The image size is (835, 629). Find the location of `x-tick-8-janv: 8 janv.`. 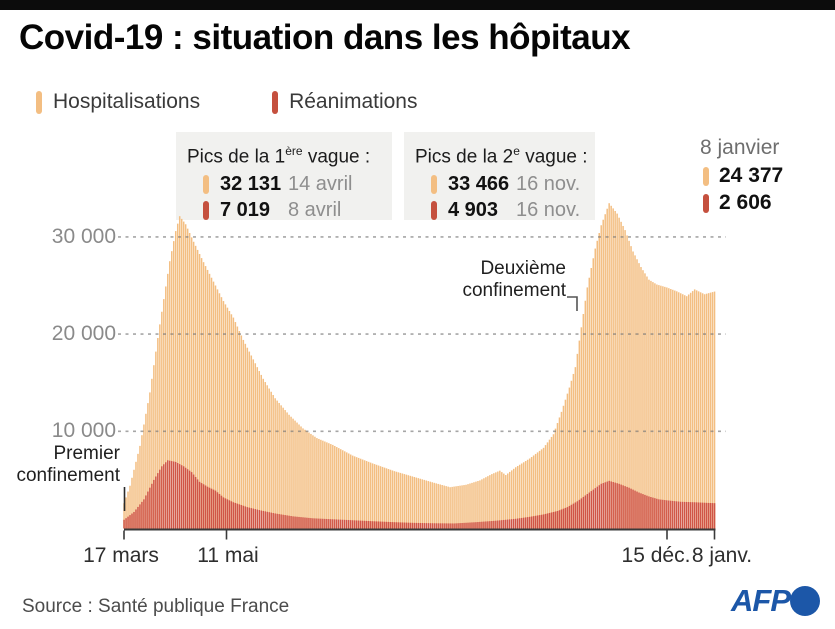

x-tick-8-janv: 8 janv. is located at coordinates (722, 555).